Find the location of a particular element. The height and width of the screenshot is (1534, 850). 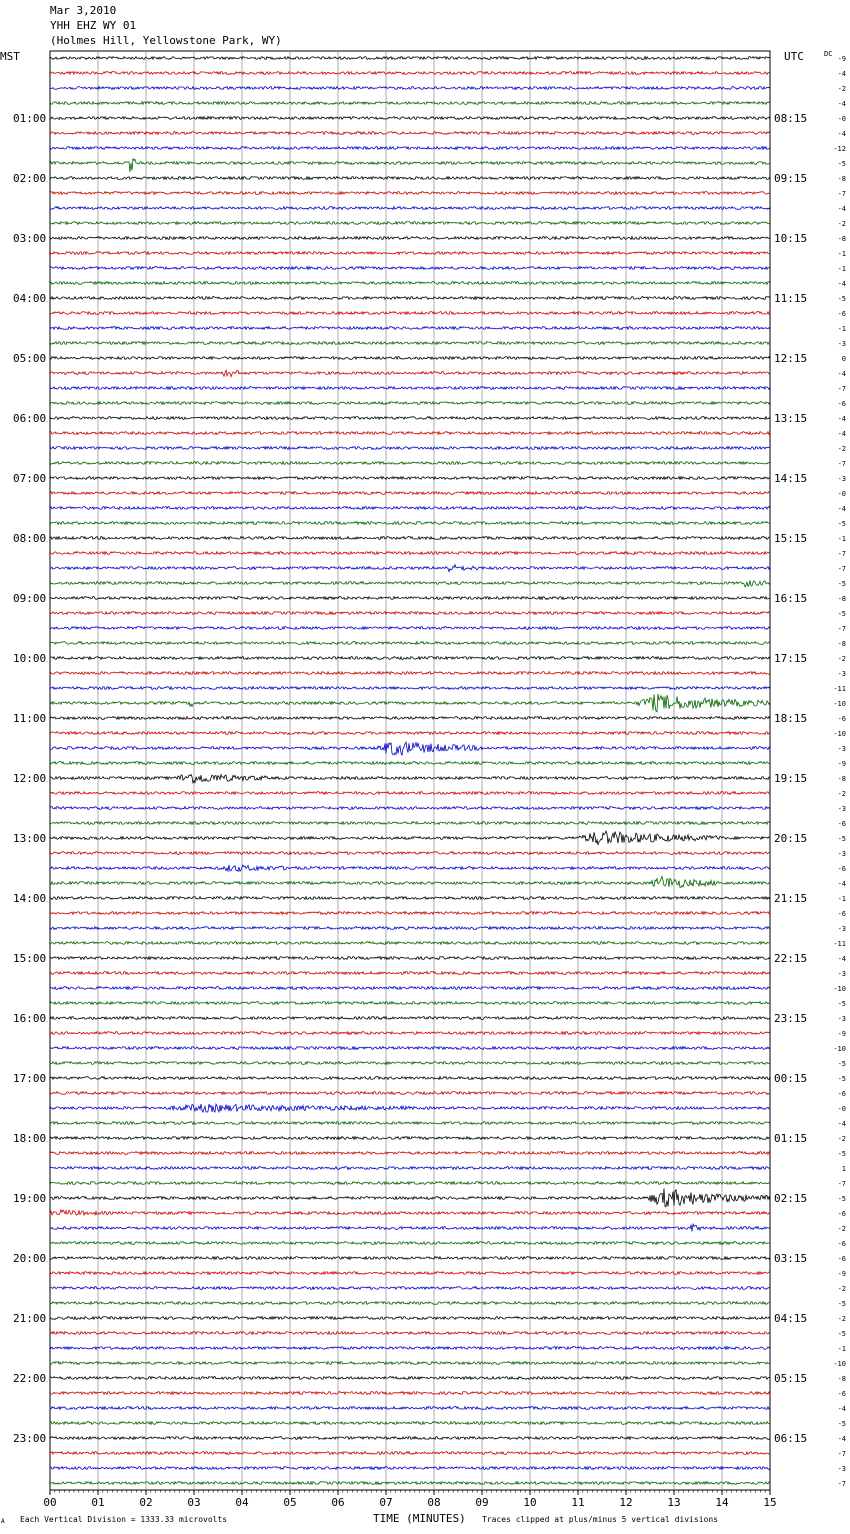

right-hour-label: 15:15 is located at coordinates (790, 538).